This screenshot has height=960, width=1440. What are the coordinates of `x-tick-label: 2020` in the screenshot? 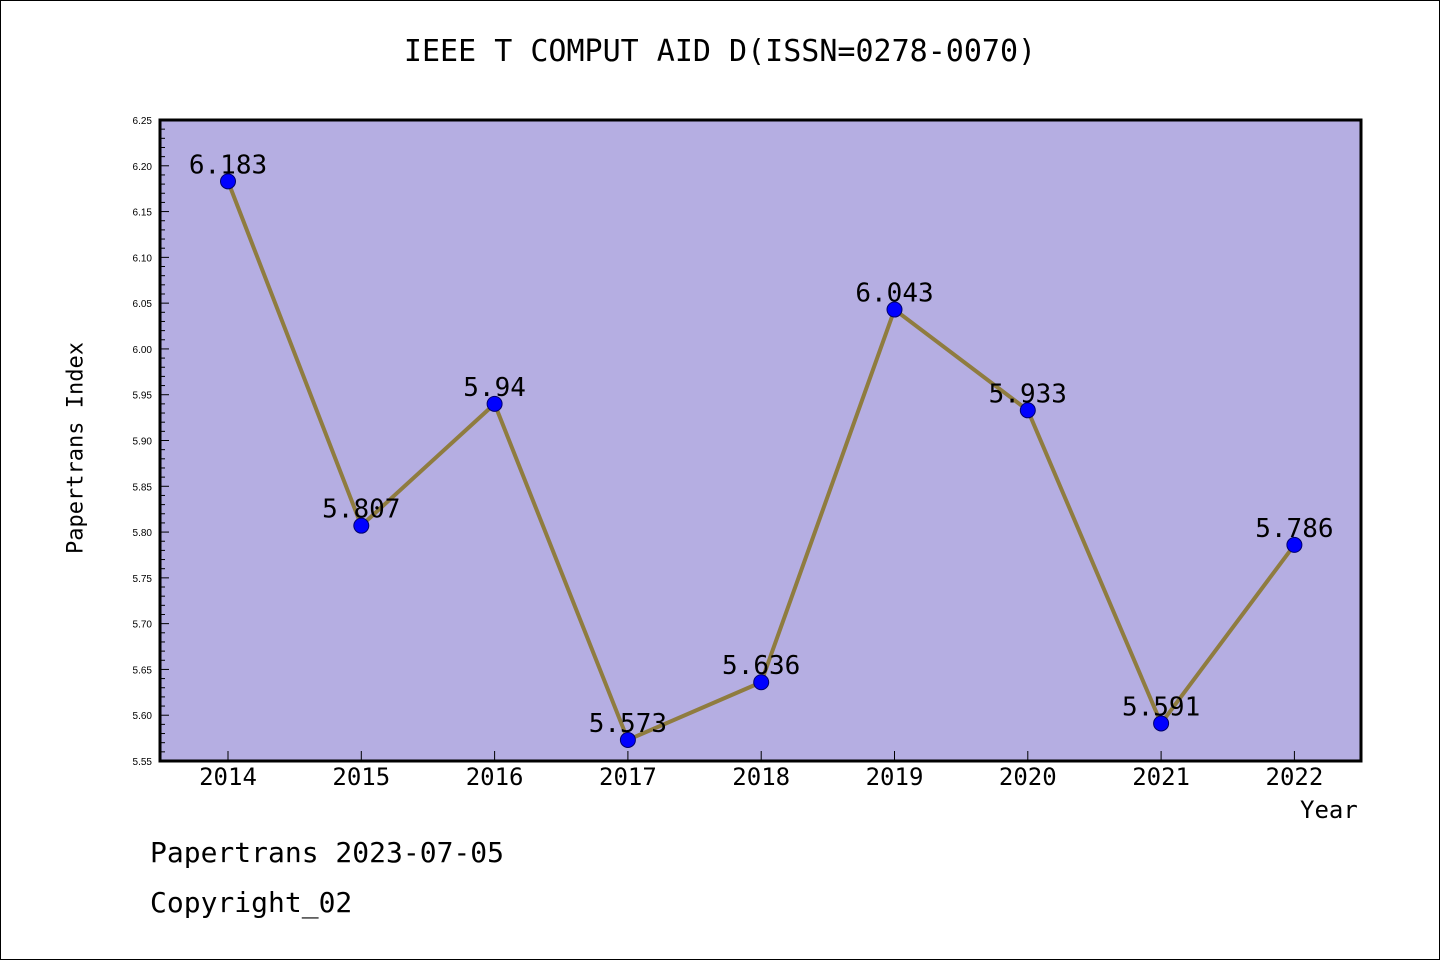 It's located at (1028, 777).